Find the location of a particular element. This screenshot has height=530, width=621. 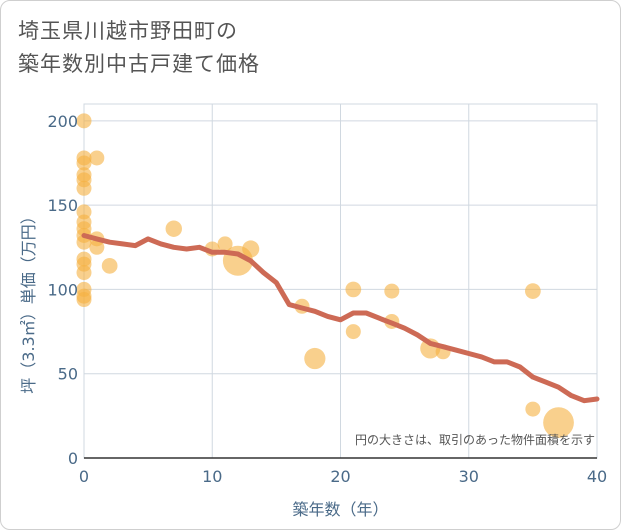

x-axis-title: 築年数（年） is located at coordinates (340, 509).